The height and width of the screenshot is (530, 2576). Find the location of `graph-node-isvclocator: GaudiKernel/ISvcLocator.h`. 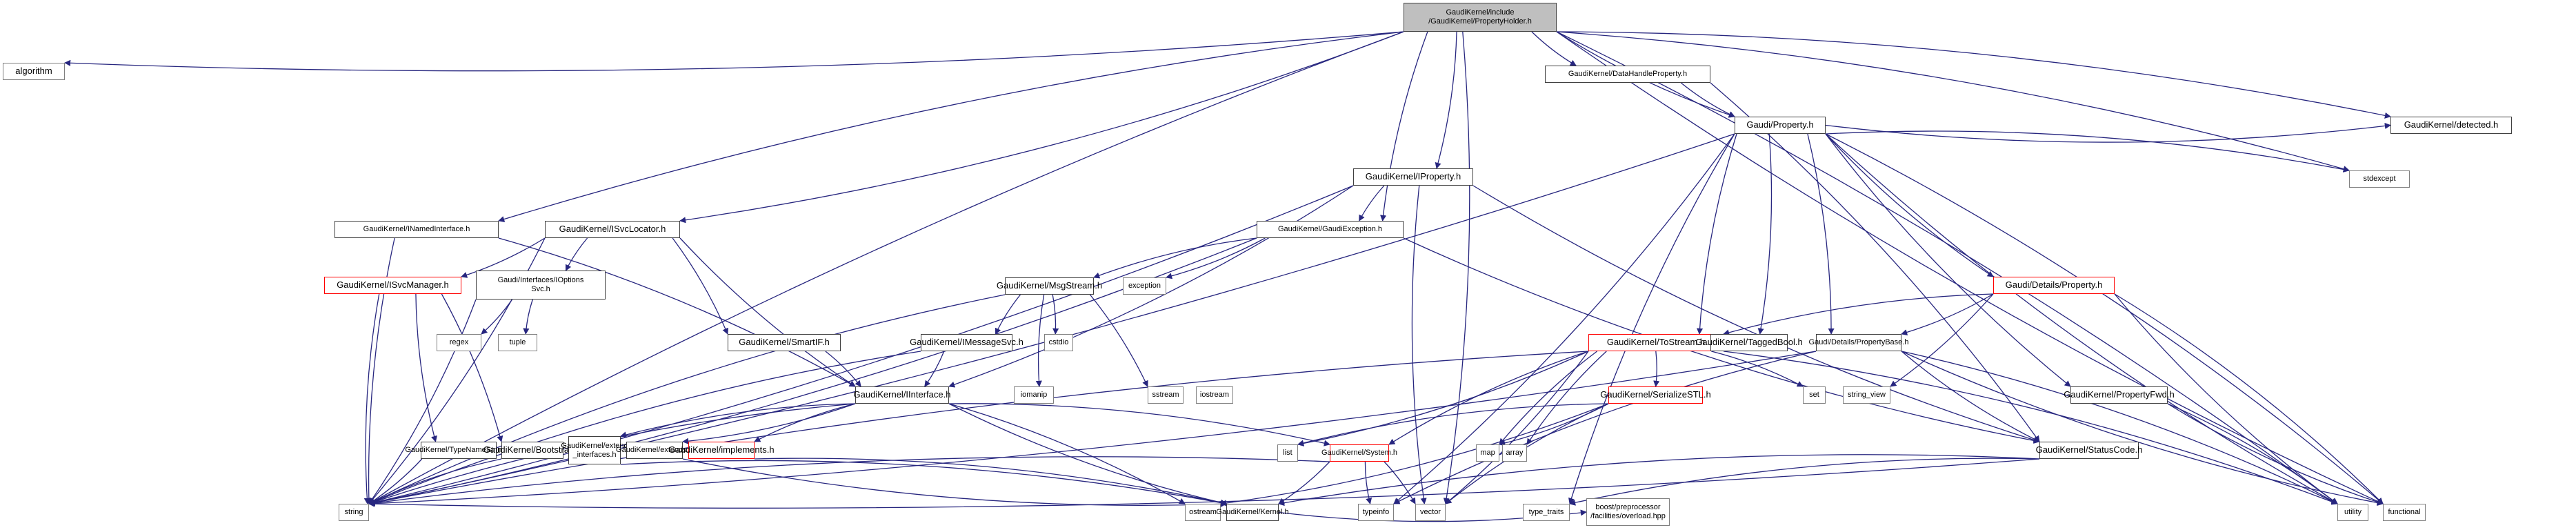

graph-node-isvclocator: GaudiKernel/ISvcLocator.h is located at coordinates (612, 229).